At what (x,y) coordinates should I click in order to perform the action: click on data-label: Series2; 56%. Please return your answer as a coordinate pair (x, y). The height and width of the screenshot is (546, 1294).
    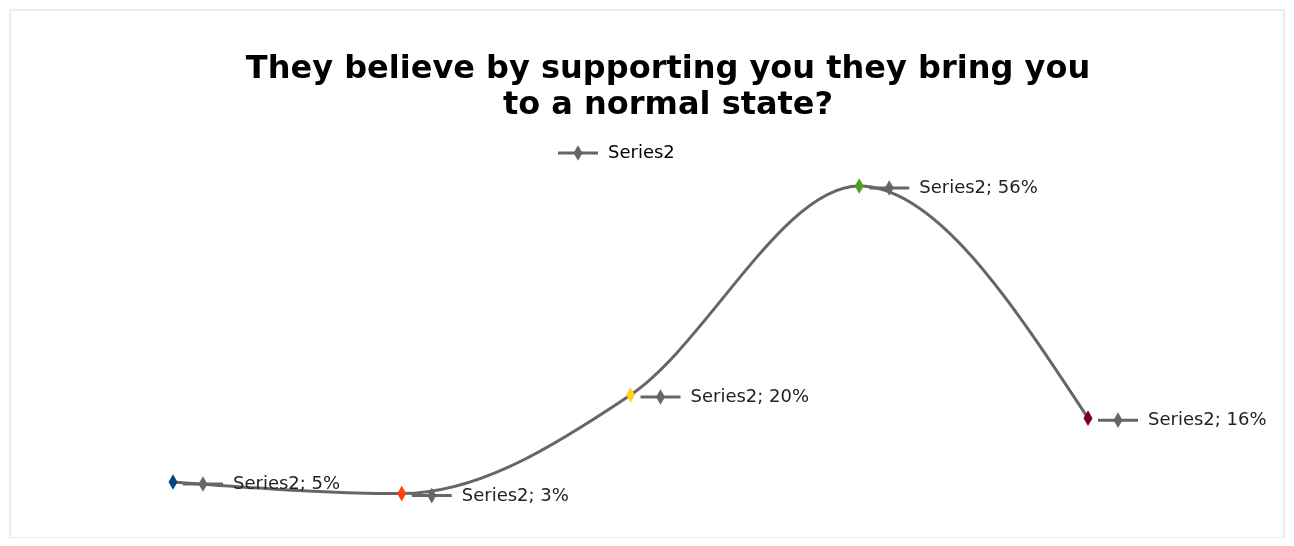
    Looking at the image, I should click on (978, 186).